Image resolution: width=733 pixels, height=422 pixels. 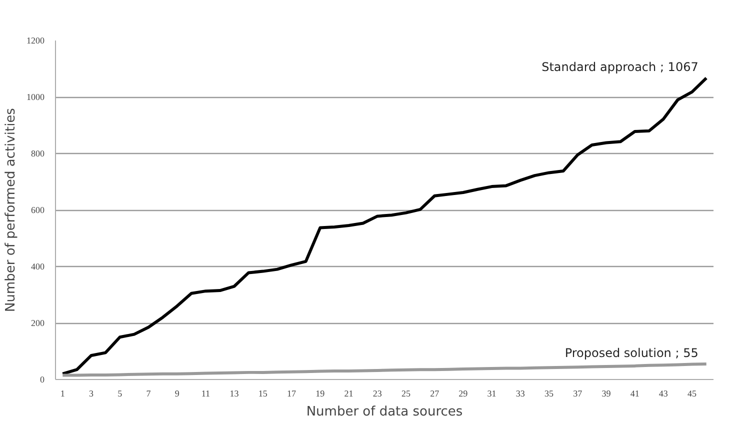 I want to click on x-tick-label: 25, so click(x=406, y=393).